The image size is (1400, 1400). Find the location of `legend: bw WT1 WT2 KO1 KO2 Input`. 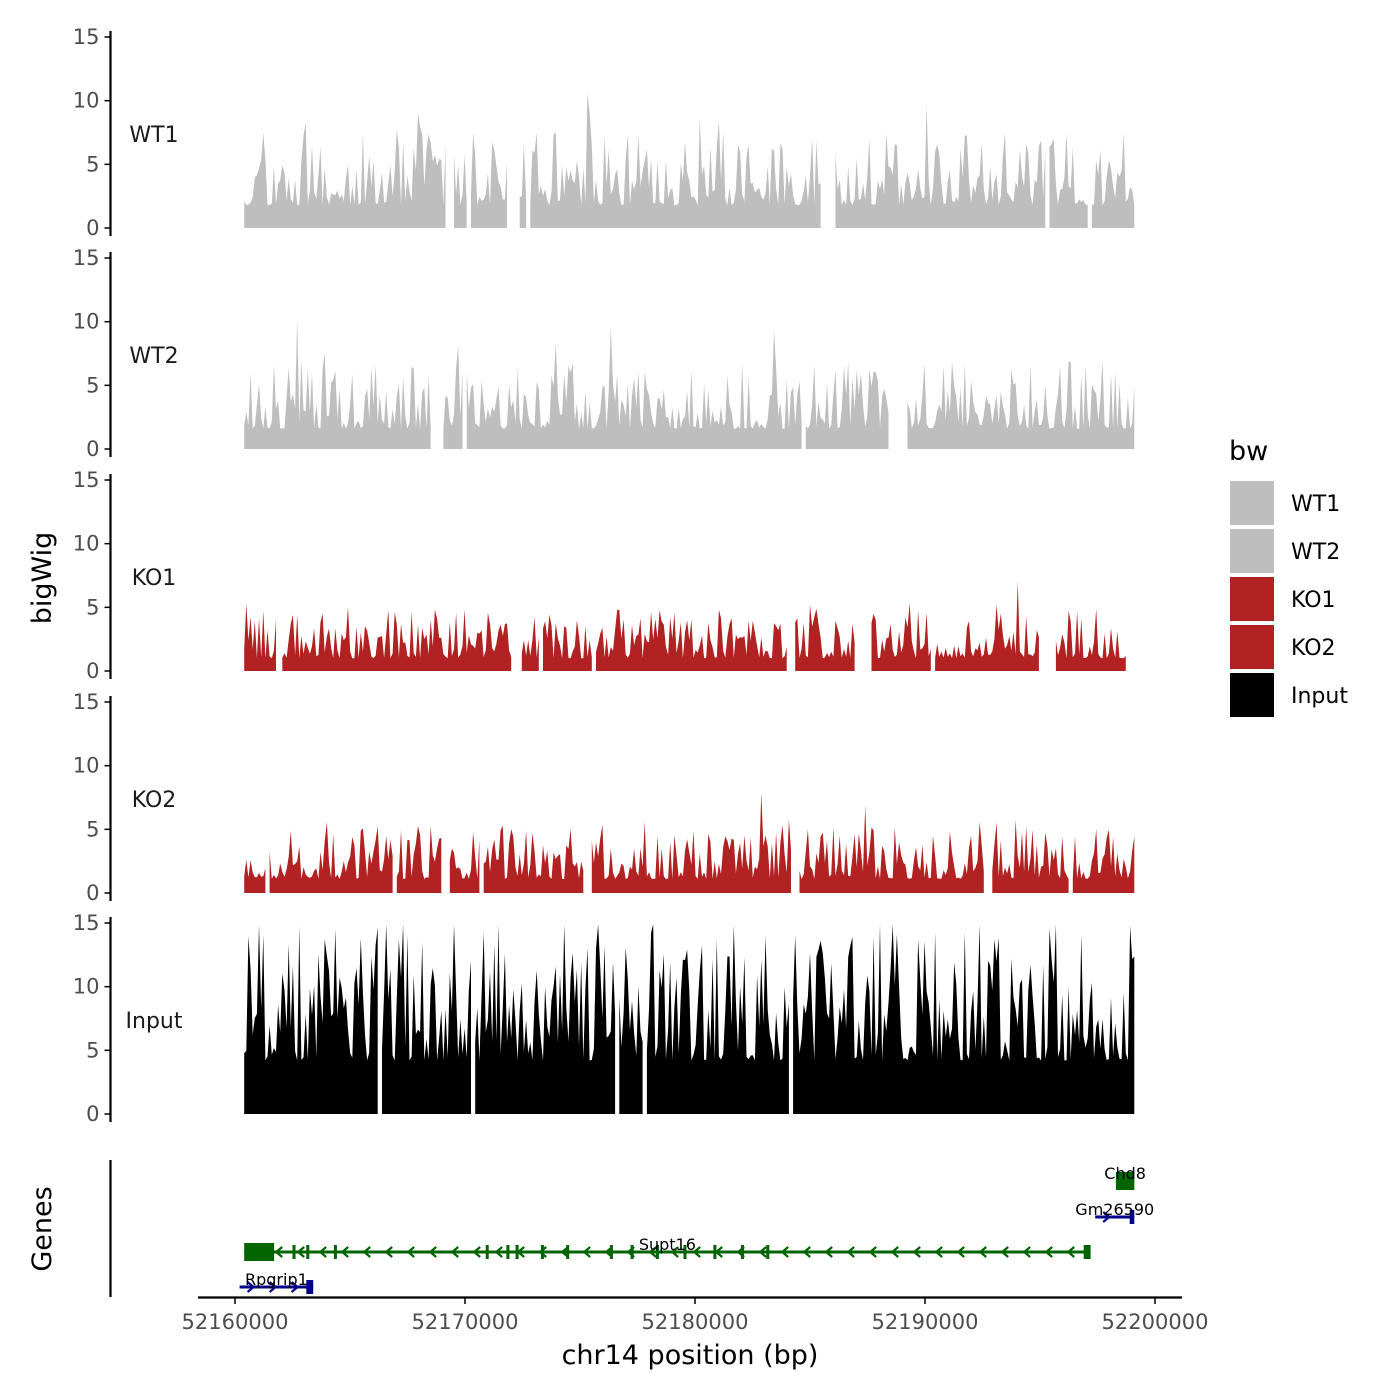

legend: bw WT1 WT2 KO1 KO2 Input is located at coordinates (1288, 576).